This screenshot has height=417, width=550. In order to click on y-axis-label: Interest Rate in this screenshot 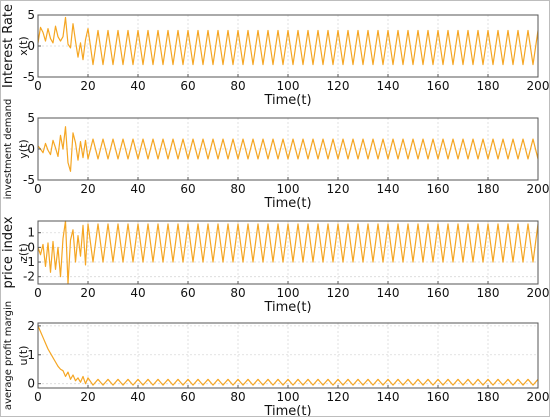, I will do `click(8, 46)`.